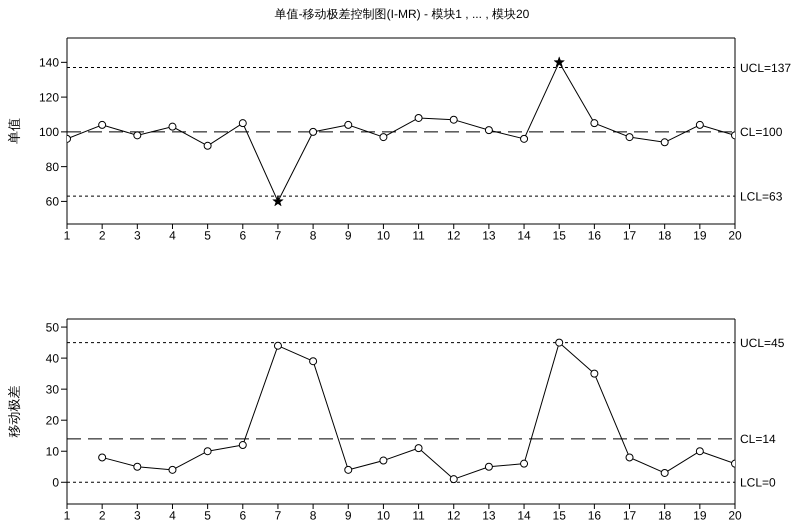 The height and width of the screenshot is (530, 804). I want to click on ref-line-label: CL=100, so click(761, 132).